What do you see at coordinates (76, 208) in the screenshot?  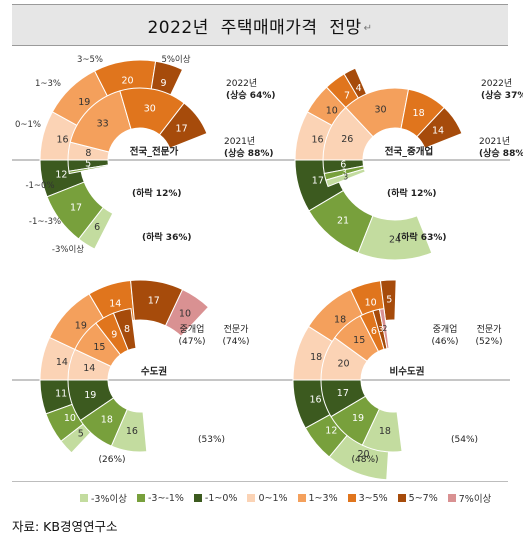 I see `panel-0-outer-fall-value-label-1: 17` at bounding box center [76, 208].